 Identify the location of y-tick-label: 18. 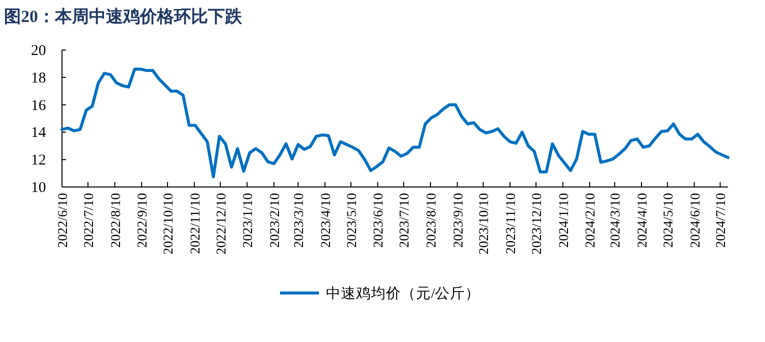
(38, 78).